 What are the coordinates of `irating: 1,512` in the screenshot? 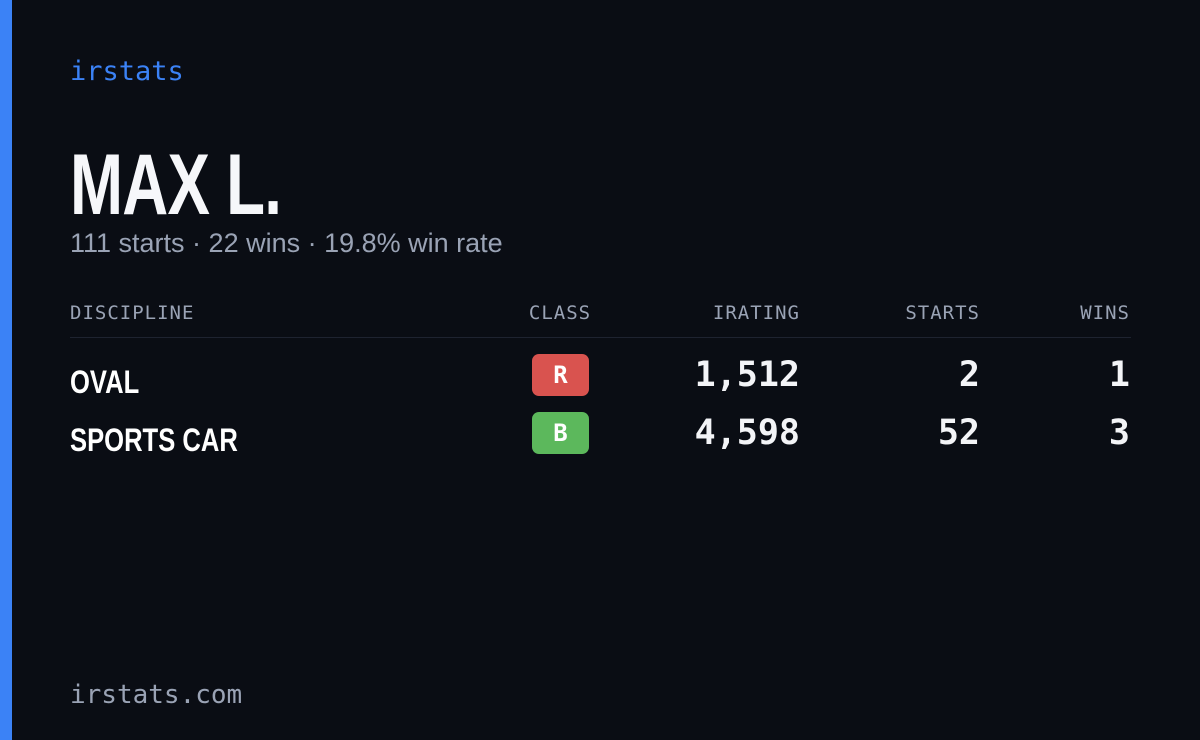 It's located at (747, 375).